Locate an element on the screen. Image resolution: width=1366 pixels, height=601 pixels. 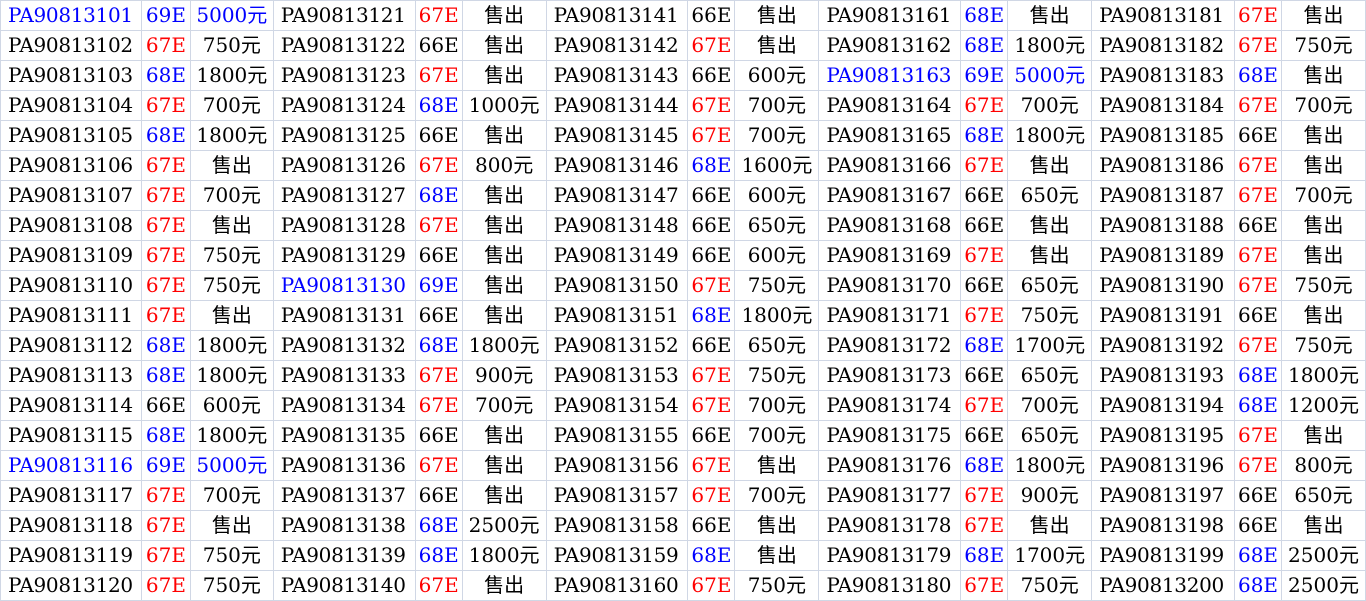
item-id-cell: PA90813108 is located at coordinates (71, 225).